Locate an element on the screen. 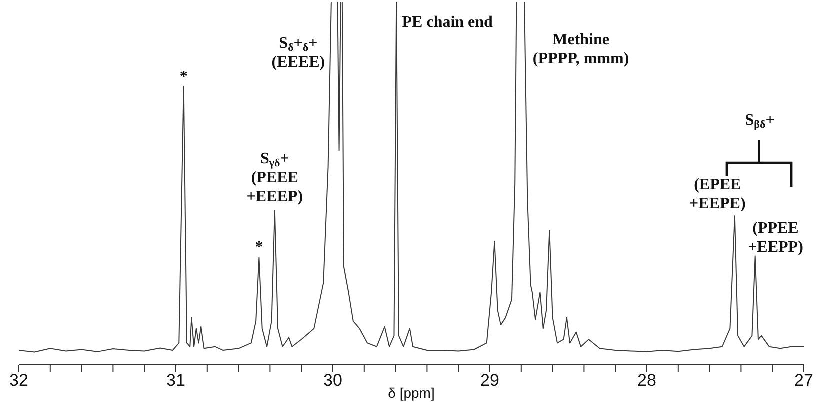 This screenshot has height=402, width=816. annotation: S$_{γδ}$+ (PEEE +EEEP) is located at coordinates (275, 178).